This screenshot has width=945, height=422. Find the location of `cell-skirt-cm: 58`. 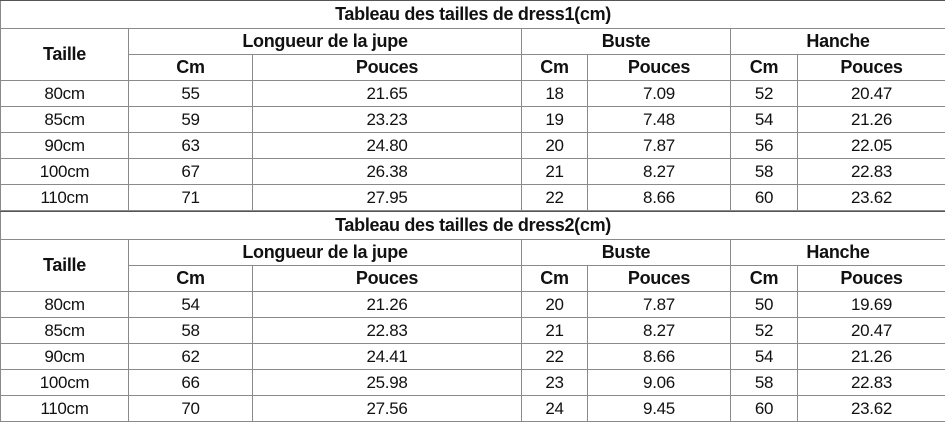

cell-skirt-cm: 58 is located at coordinates (191, 331).